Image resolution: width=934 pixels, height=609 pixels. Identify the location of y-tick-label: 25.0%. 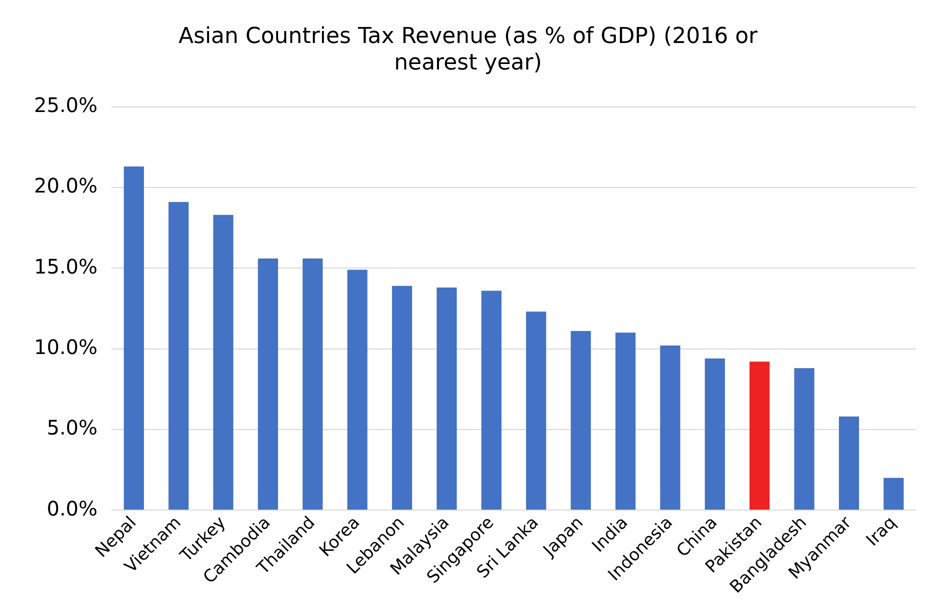
(66, 105).